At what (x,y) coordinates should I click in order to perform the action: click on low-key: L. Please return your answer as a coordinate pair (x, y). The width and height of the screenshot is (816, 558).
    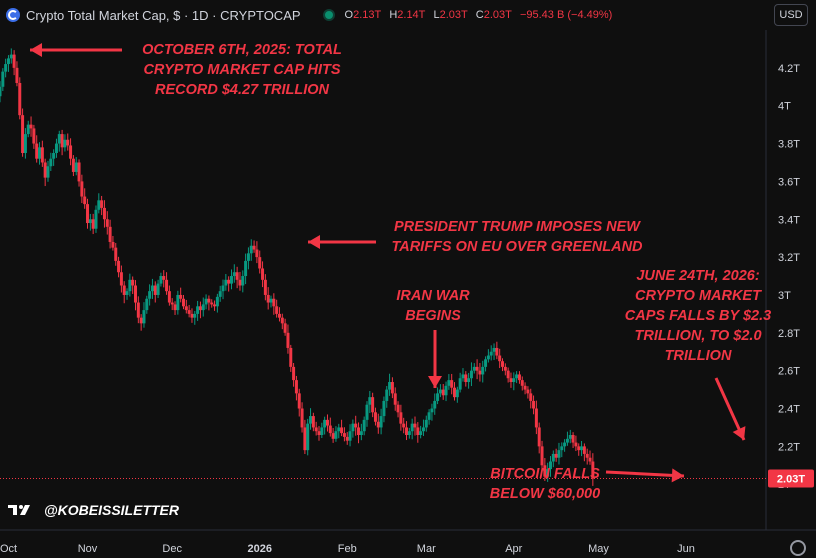
    Looking at the image, I should click on (436, 15).